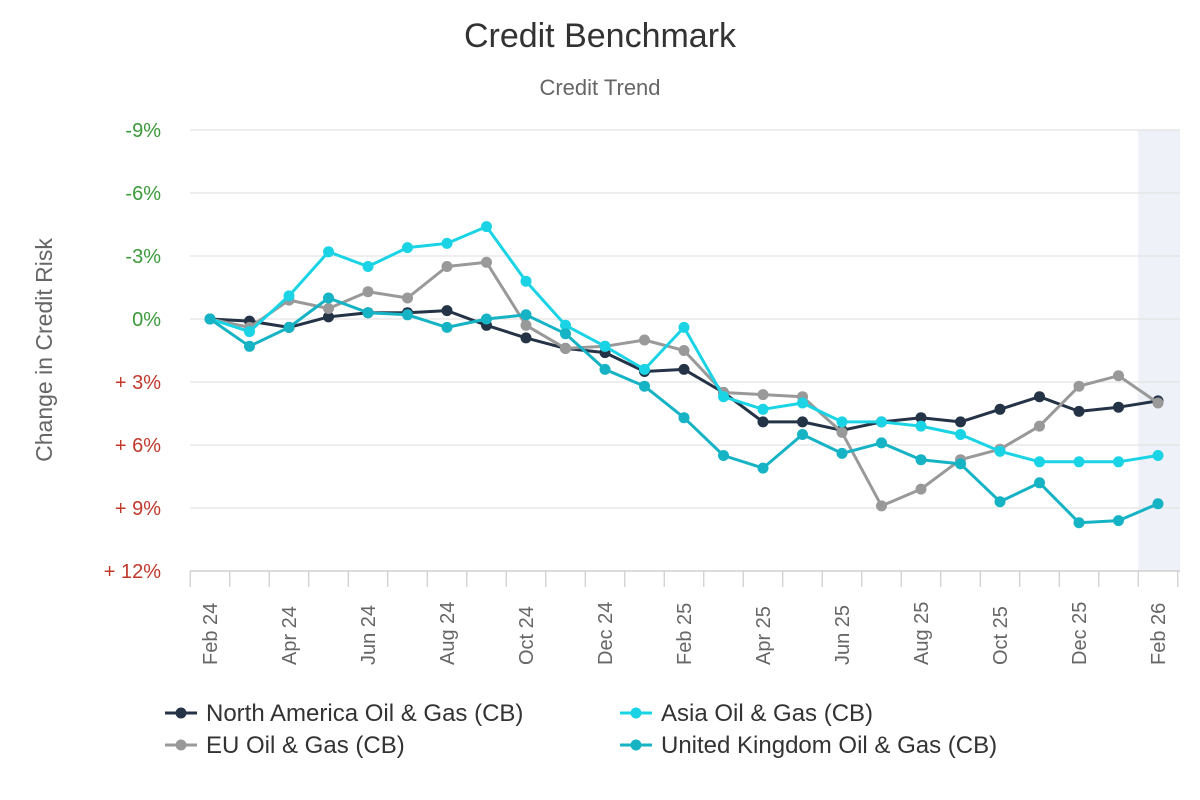  What do you see at coordinates (305, 745) in the screenshot?
I see `legend-label: EU Oil & Gas (CB)` at bounding box center [305, 745].